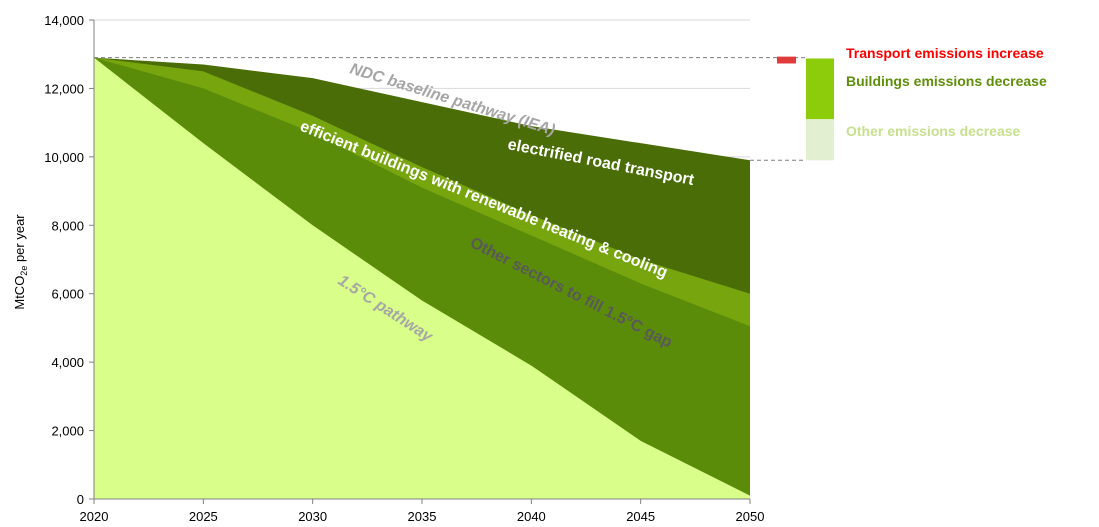 This screenshot has height=527, width=1099. I want to click on x-tick-label: 2020, so click(94, 516).